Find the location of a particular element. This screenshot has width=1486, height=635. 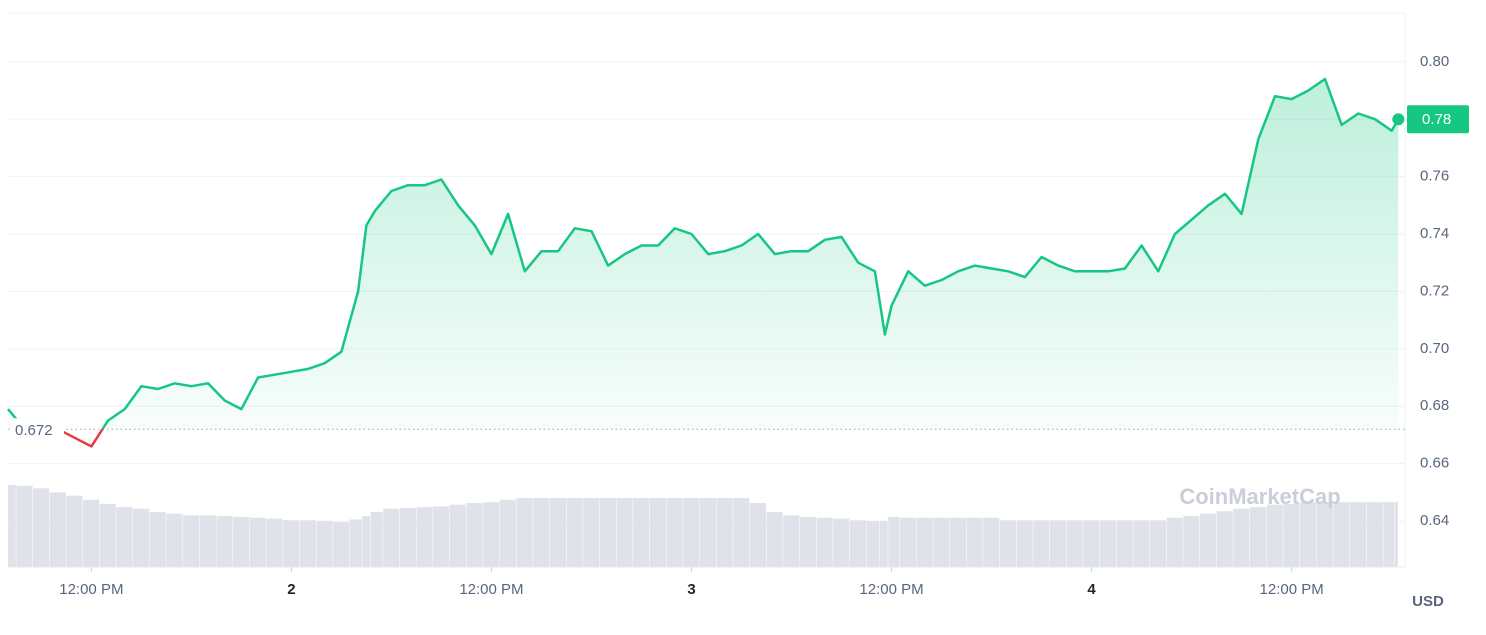

last-point is located at coordinates (1398, 119).